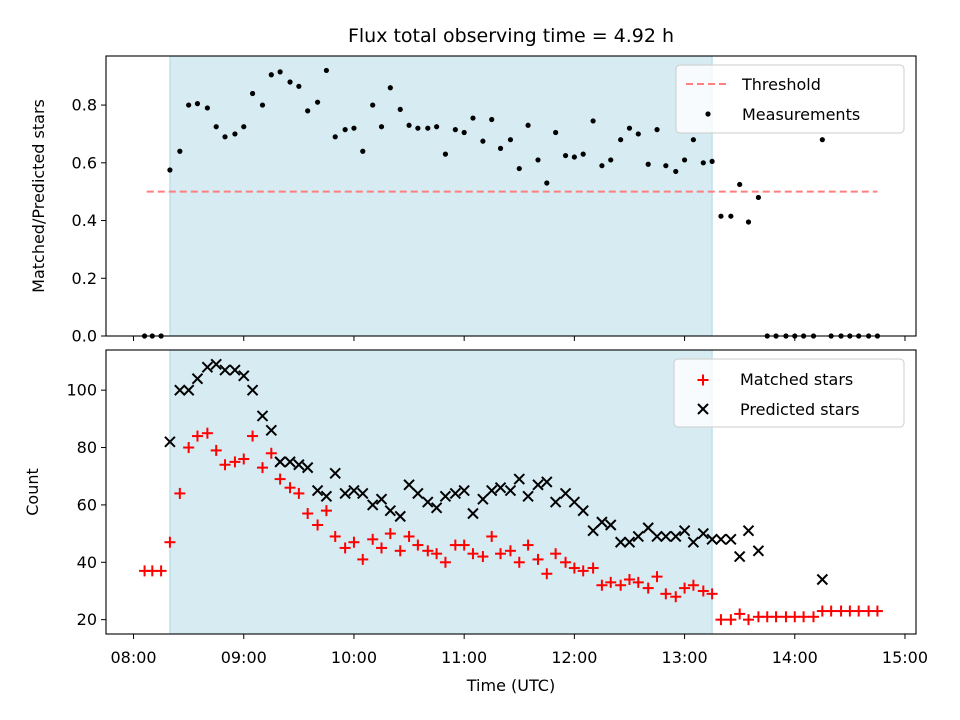 The width and height of the screenshot is (960, 720). I want to click on x-tick-label: 15:00, so click(905, 657).